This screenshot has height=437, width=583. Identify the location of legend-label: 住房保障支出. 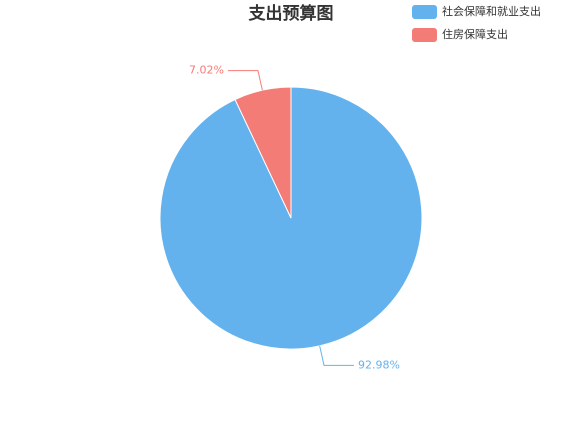
(475, 34).